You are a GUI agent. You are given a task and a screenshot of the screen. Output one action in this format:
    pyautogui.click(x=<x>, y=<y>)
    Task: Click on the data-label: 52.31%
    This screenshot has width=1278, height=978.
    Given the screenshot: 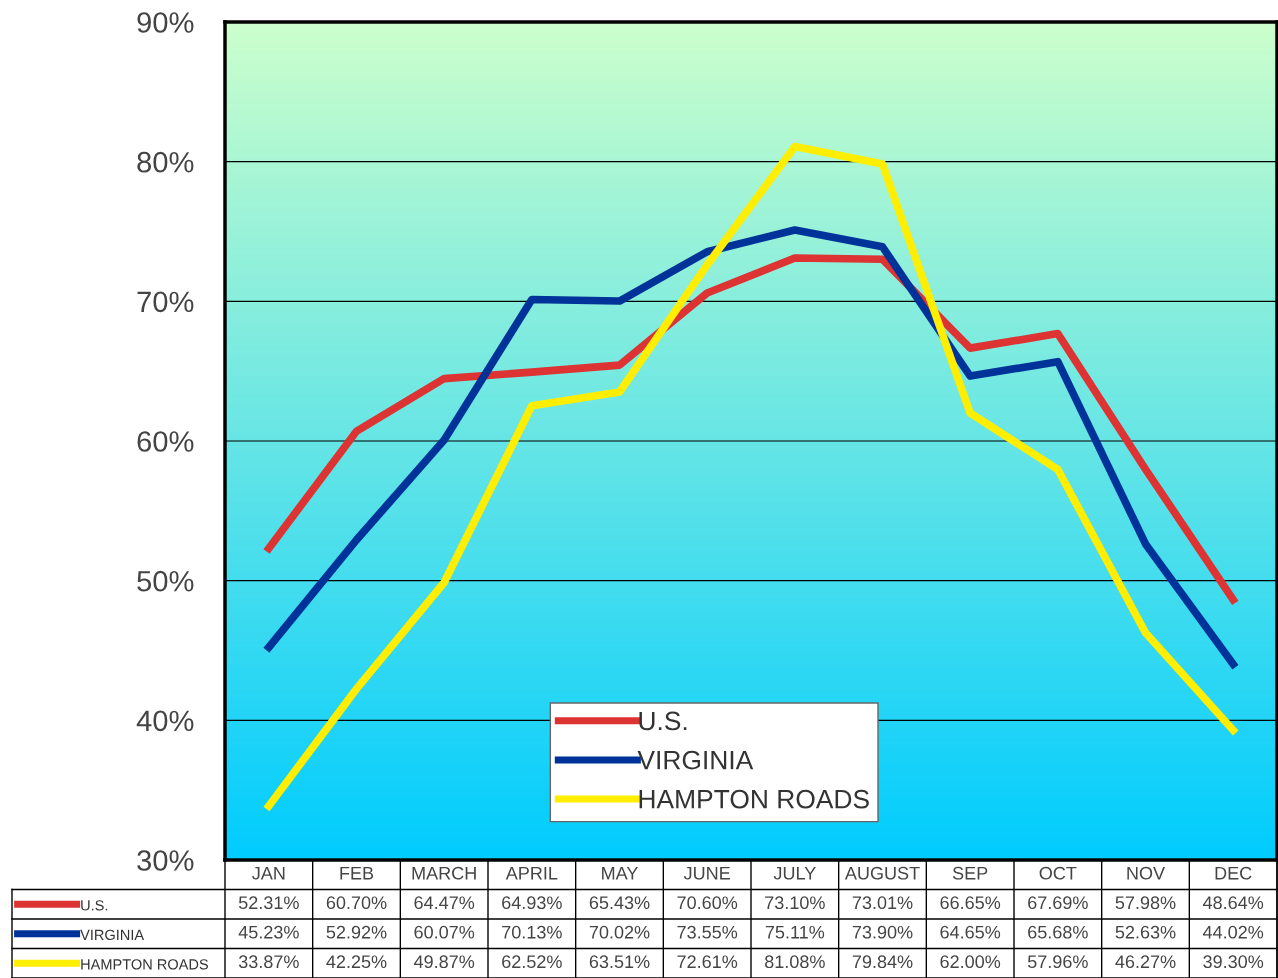 What is the action you would take?
    pyautogui.click(x=268, y=903)
    